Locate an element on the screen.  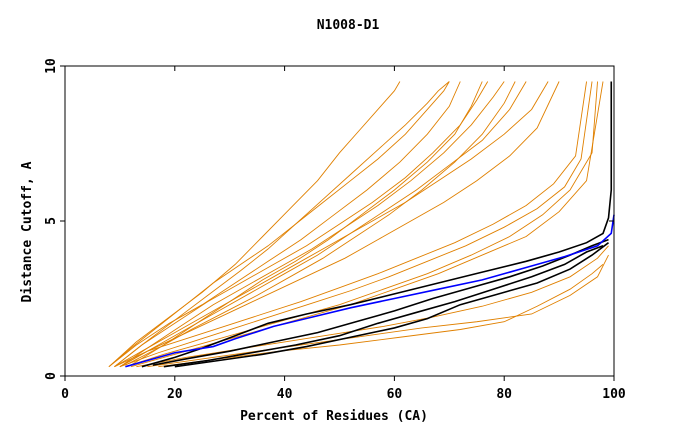
x-tick-label: 20 is located at coordinates (175, 394).